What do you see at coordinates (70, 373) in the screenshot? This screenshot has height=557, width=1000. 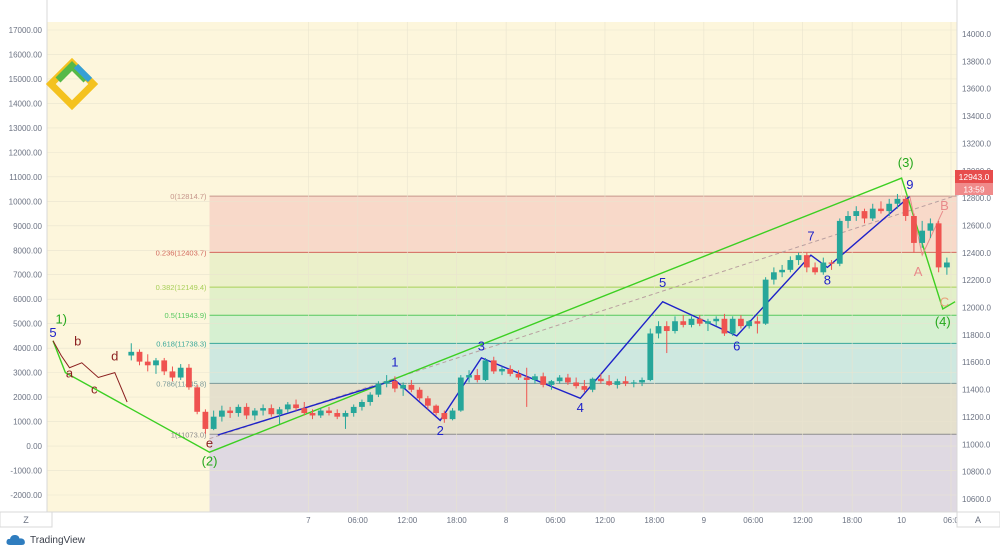 I see `wave-label: a` at bounding box center [70, 373].